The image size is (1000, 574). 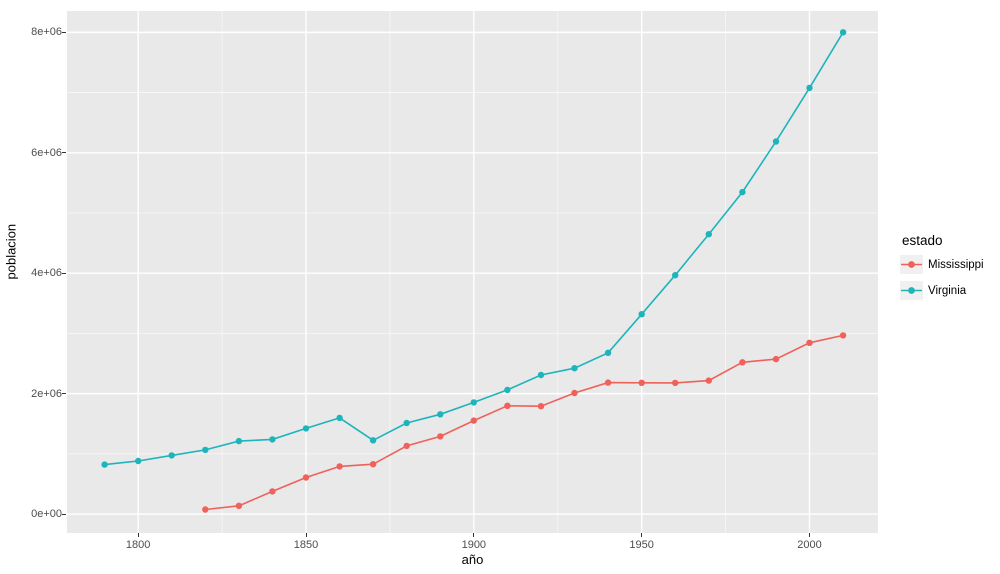 What do you see at coordinates (474, 545) in the screenshot?
I see `x-tick-label: 1900` at bounding box center [474, 545].